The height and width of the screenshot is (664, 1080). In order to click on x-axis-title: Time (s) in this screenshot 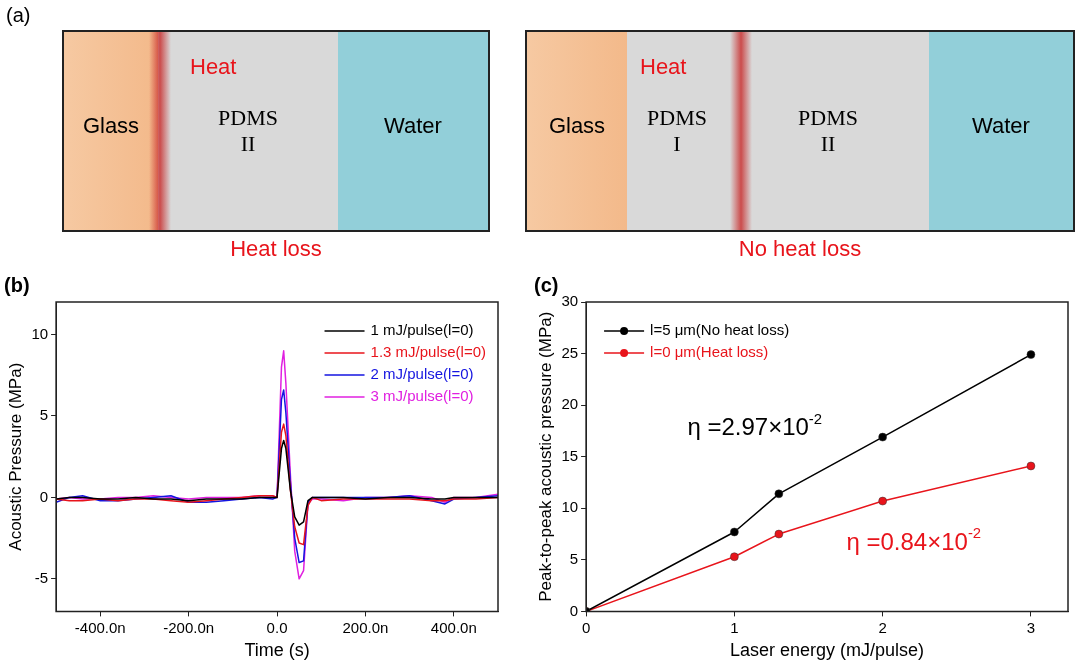, I will do `click(277, 650)`.